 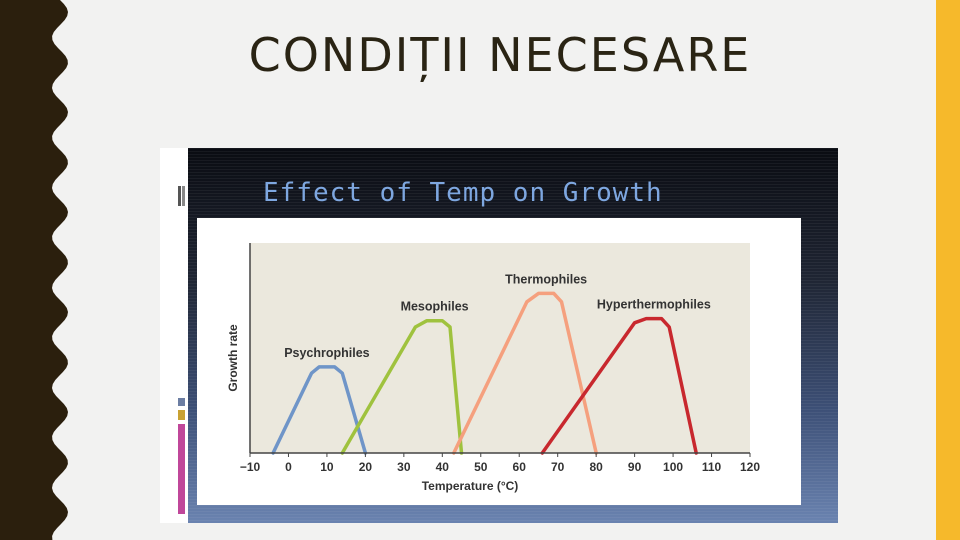 I want to click on series-curve-thermophiles, so click(x=525, y=373).